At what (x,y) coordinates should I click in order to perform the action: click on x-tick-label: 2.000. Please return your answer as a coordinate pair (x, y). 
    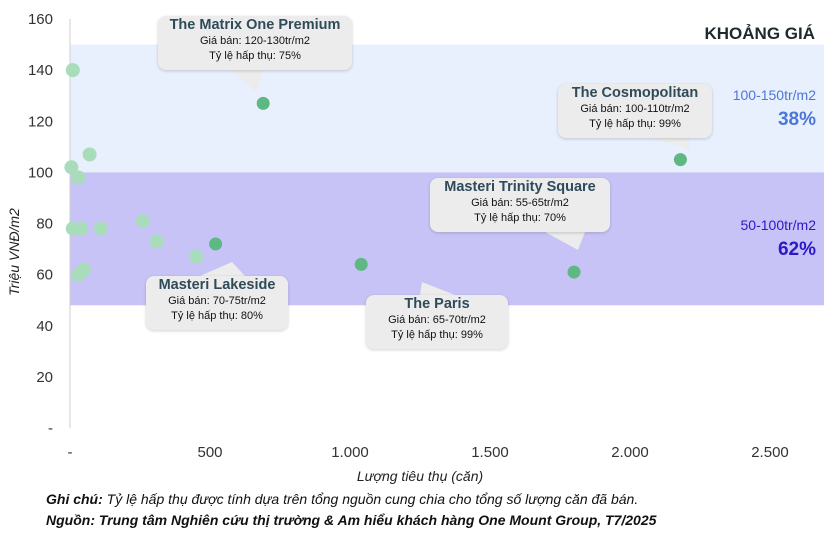
    Looking at the image, I should click on (630, 452).